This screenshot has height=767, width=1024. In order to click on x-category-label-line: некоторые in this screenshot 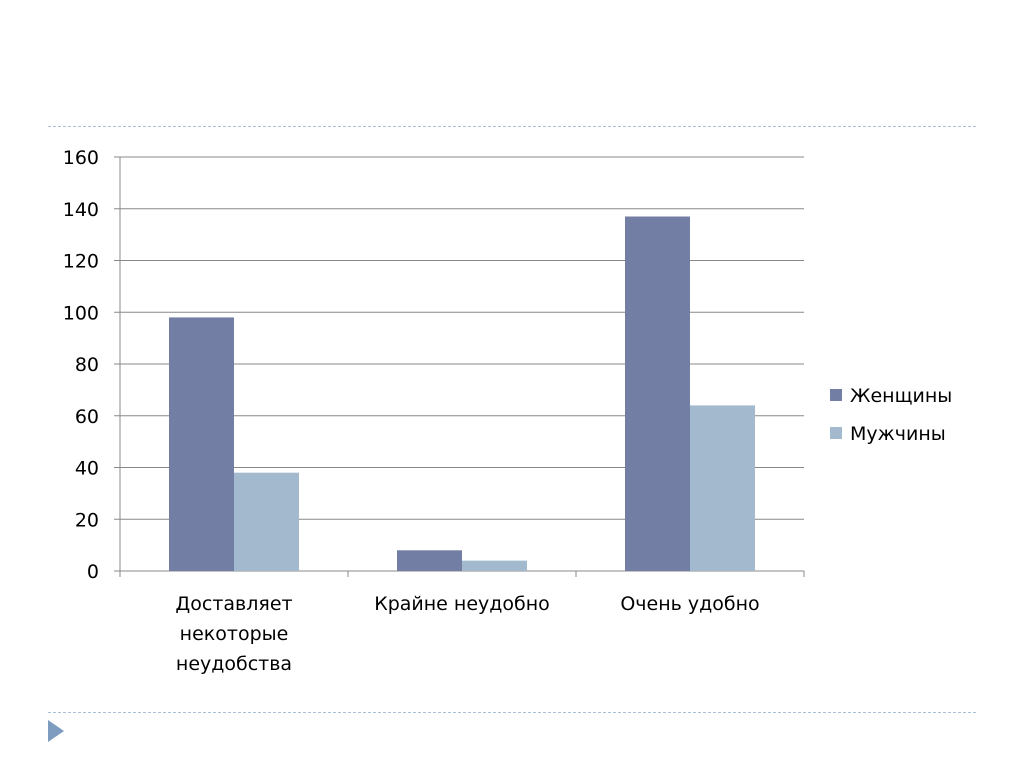, I will do `click(234, 634)`.